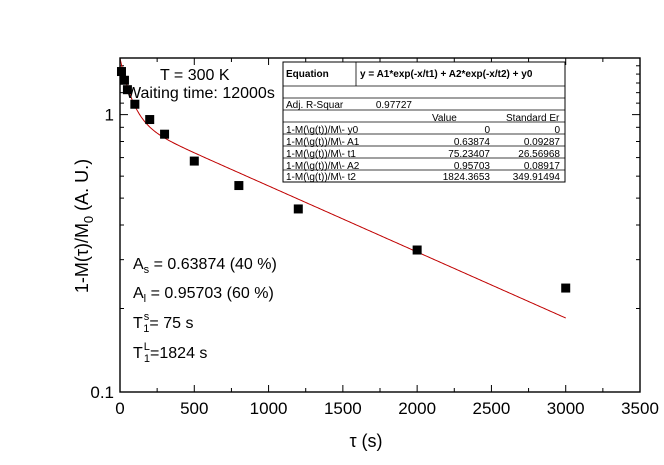 The width and height of the screenshot is (664, 465). Describe the element at coordinates (387, 408) in the screenshot. I see `x-tick-labels: 0 500 1000 1500 2000 2500 3000 3500` at that location.